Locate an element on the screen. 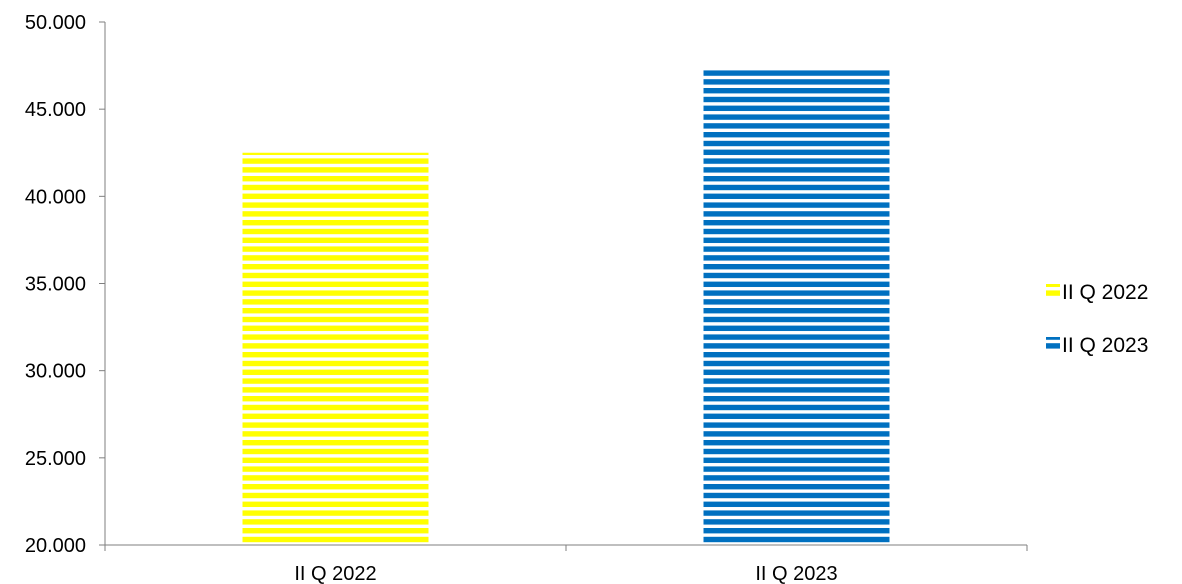 The image size is (1182, 584). y-tick-label: 25.000 is located at coordinates (55, 459).